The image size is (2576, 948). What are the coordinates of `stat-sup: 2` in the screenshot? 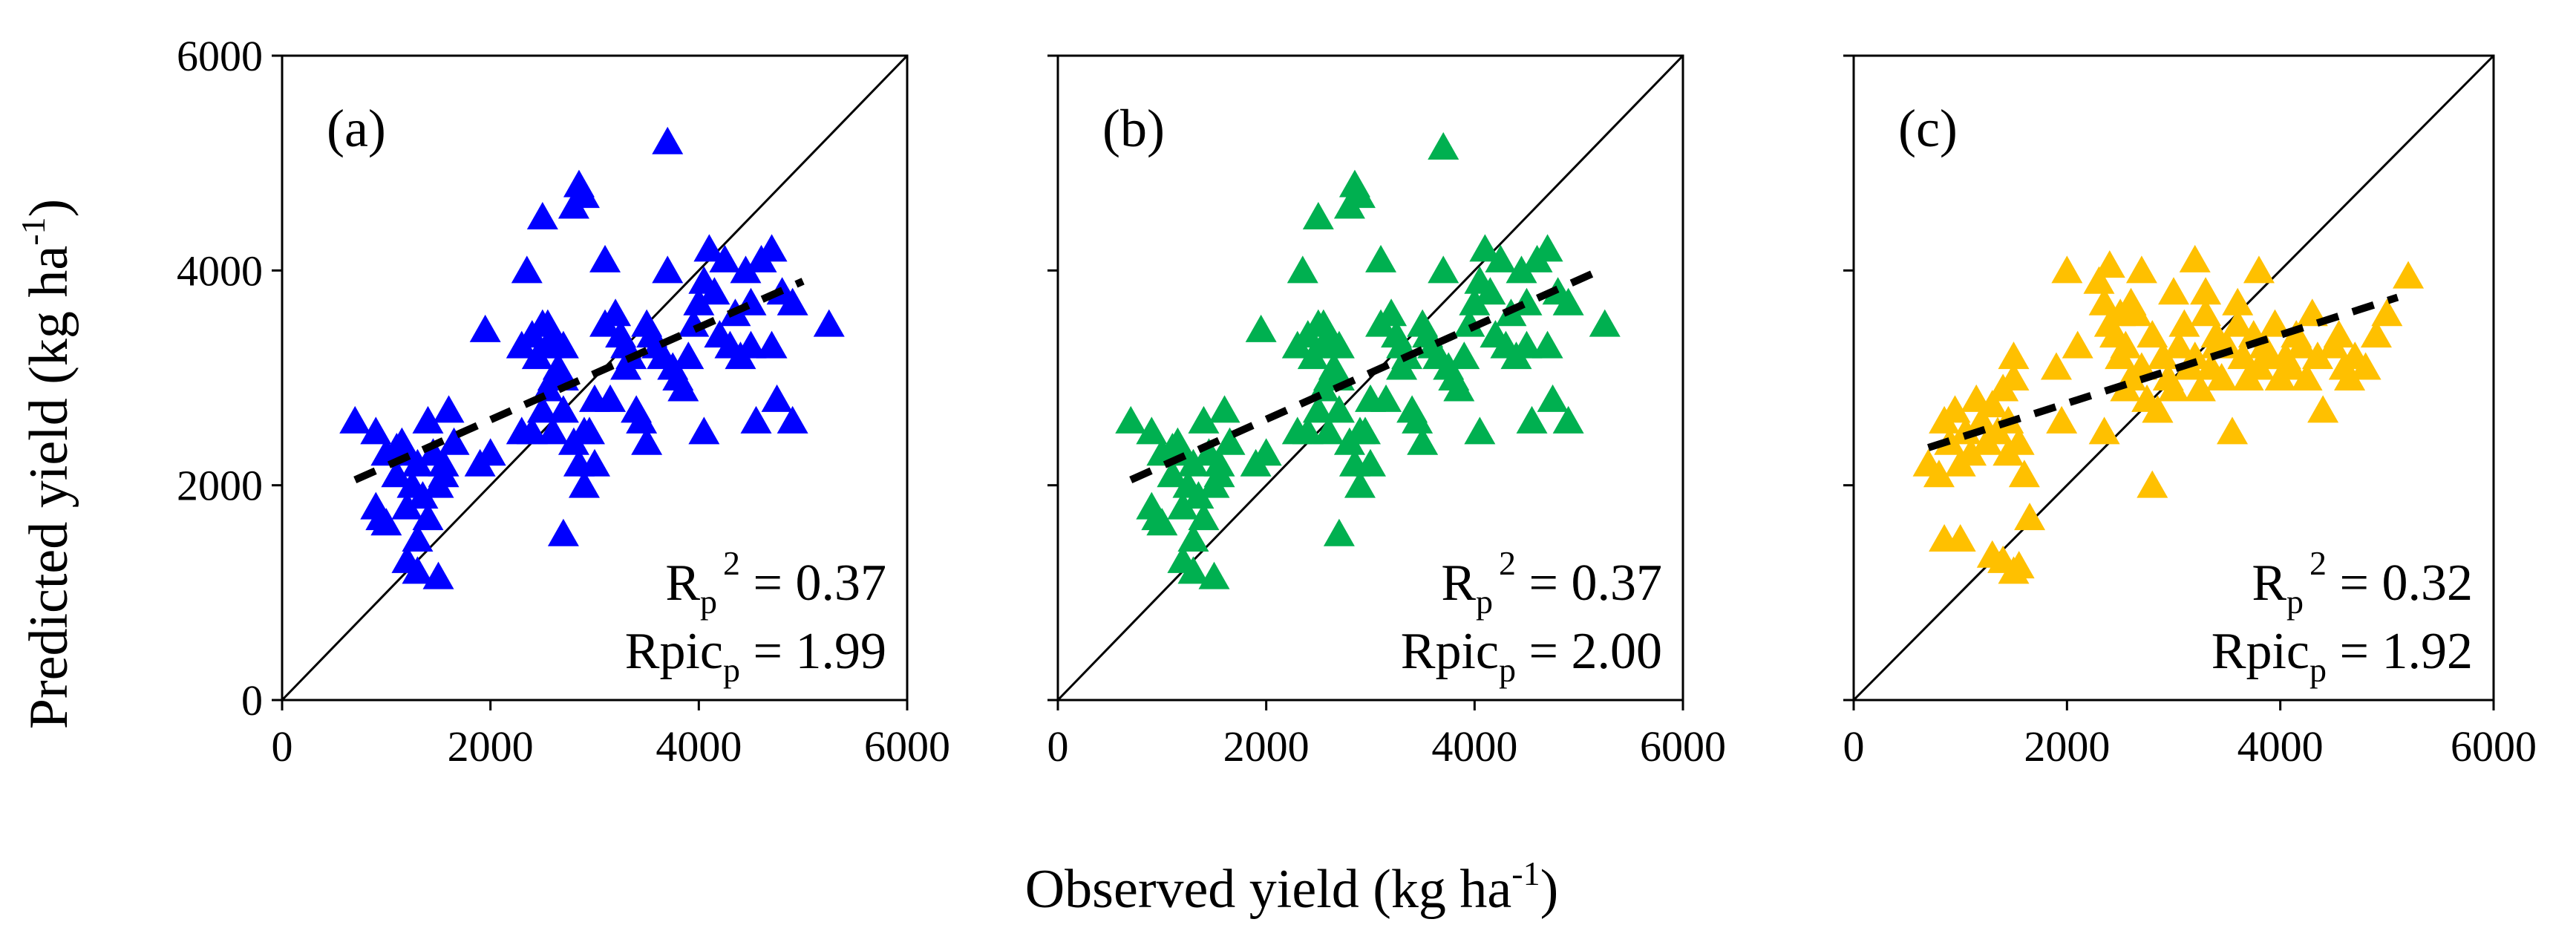 It's located at (732, 563).